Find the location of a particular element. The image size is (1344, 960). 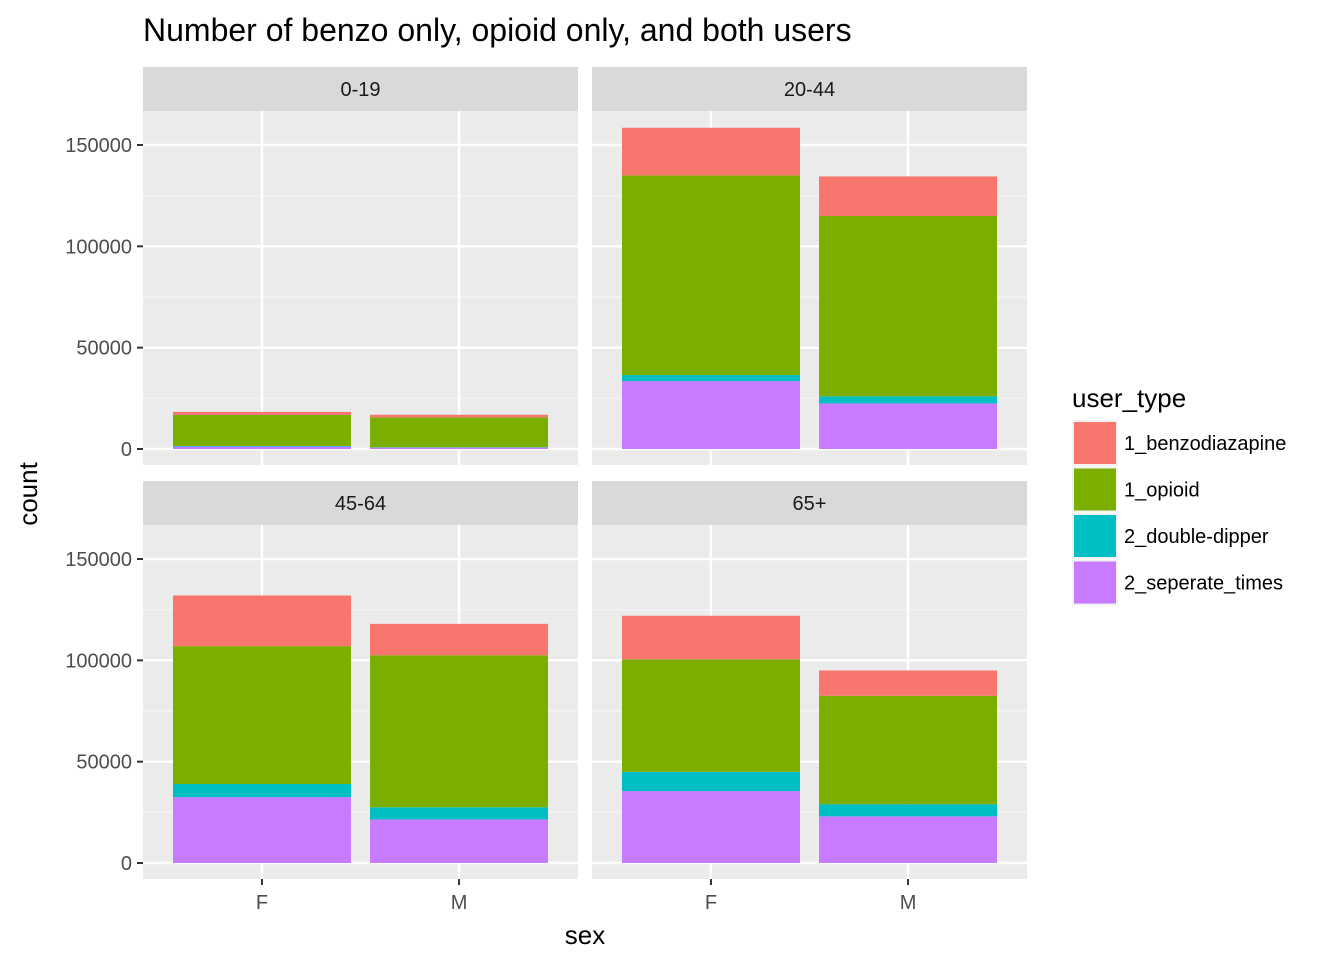

facet-strip-label: 65+ is located at coordinates (810, 504).